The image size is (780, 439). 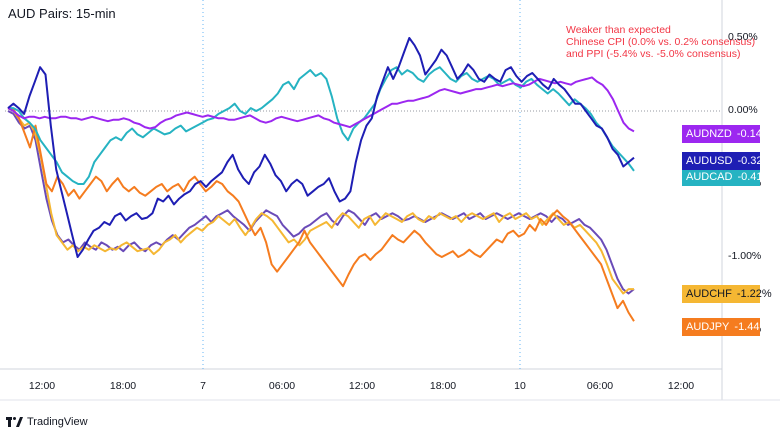 I want to click on badge-value: -0.14%, so click(x=754, y=134).